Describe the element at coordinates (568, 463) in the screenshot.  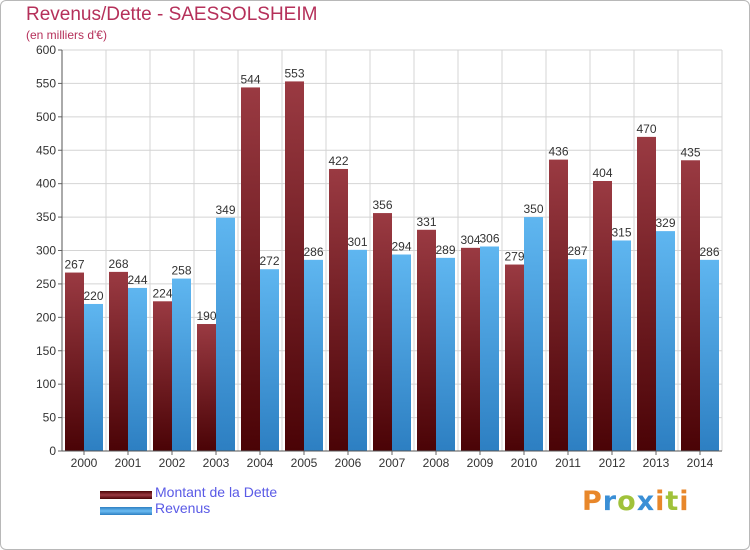
I see `x-tick-label: 2011` at that location.